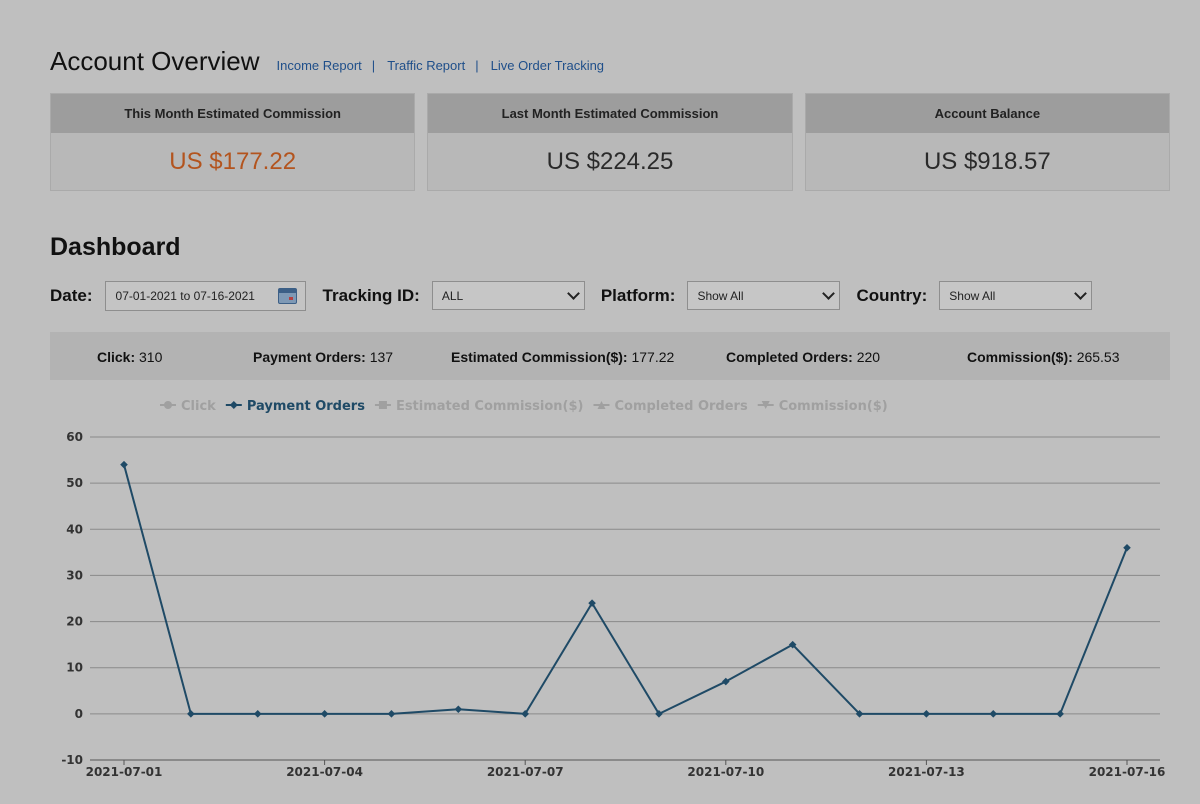  What do you see at coordinates (324, 772) in the screenshot?
I see `x-tick-label: 2021-07-04` at bounding box center [324, 772].